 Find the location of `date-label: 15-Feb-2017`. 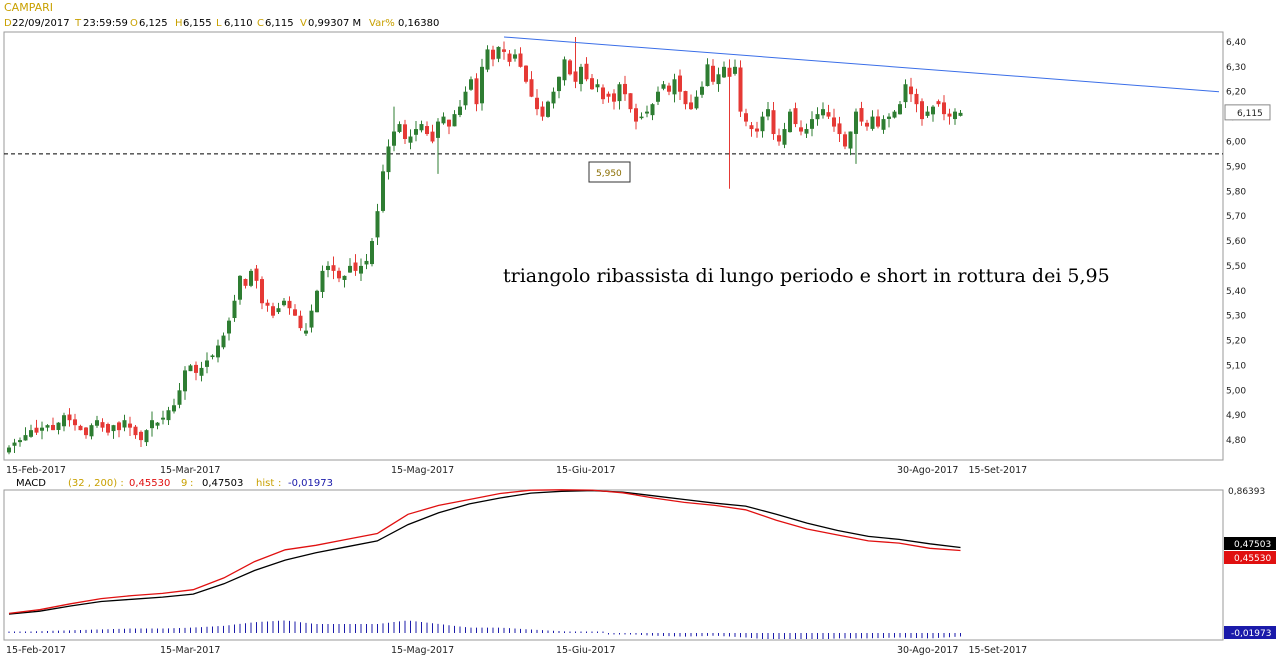

date-label: 15-Feb-2017 is located at coordinates (36, 470).